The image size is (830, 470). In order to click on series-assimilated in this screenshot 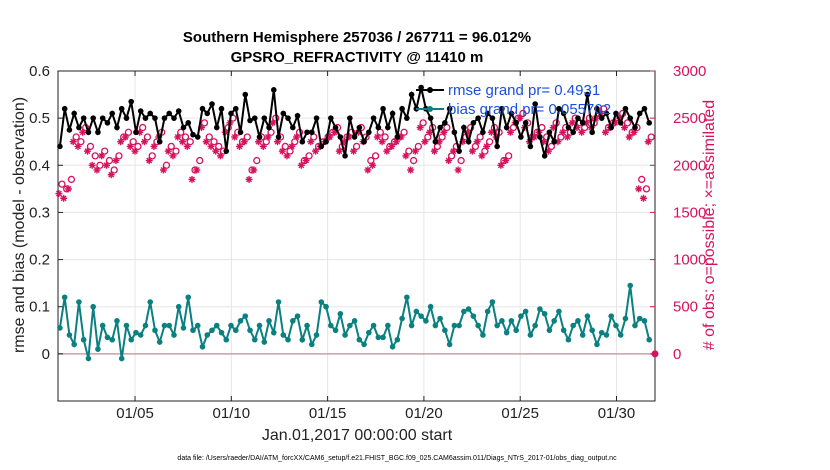, I will do `click(353, 155)`.